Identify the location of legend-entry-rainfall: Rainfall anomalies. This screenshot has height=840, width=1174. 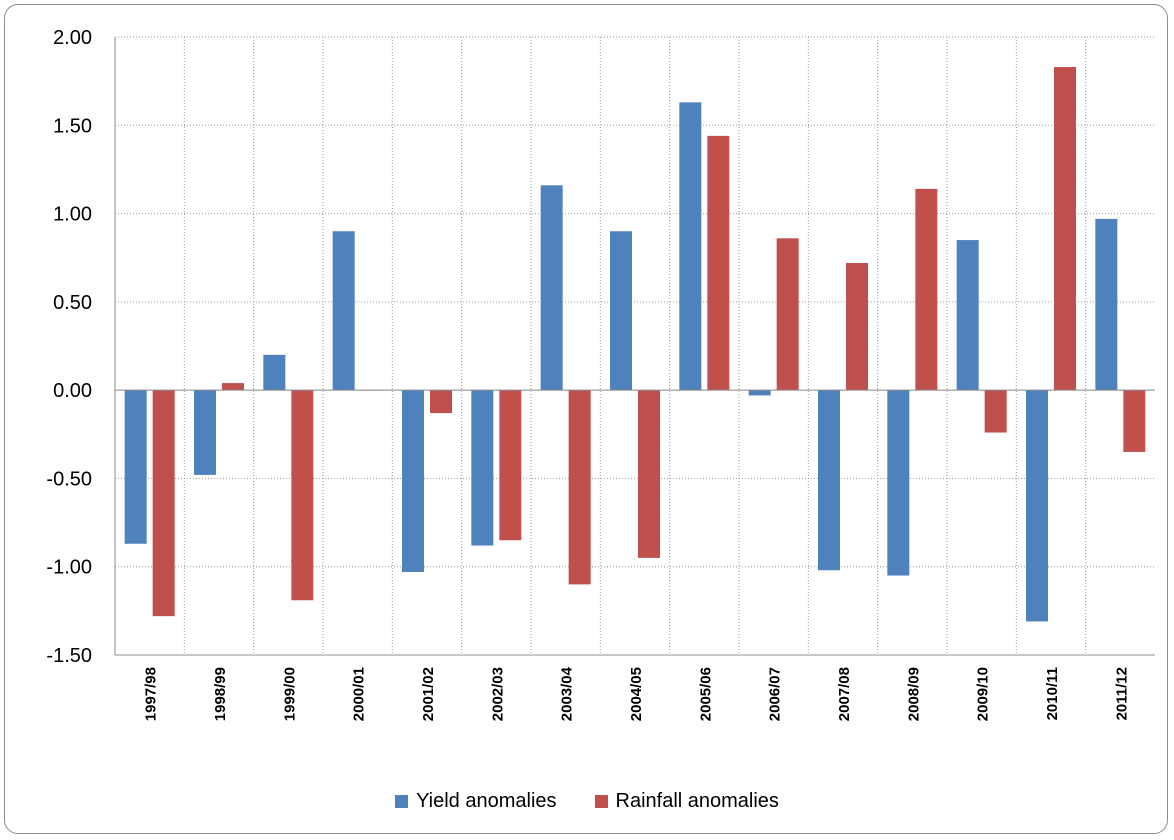
(686, 801).